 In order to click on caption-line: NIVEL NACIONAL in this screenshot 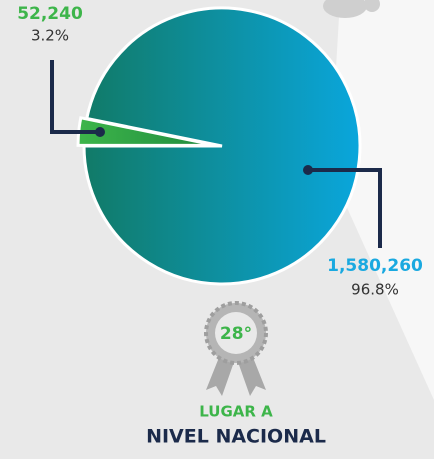, I will do `click(236, 437)`.